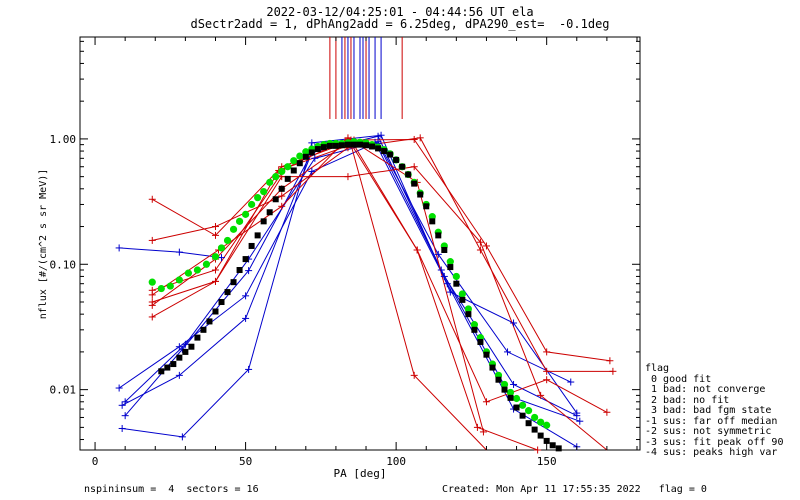 Image resolution: width=800 pixels, height=500 pixels. What do you see at coordinates (360, 473) in the screenshot?
I see `x-axis-label: PA [deg]` at bounding box center [360, 473].